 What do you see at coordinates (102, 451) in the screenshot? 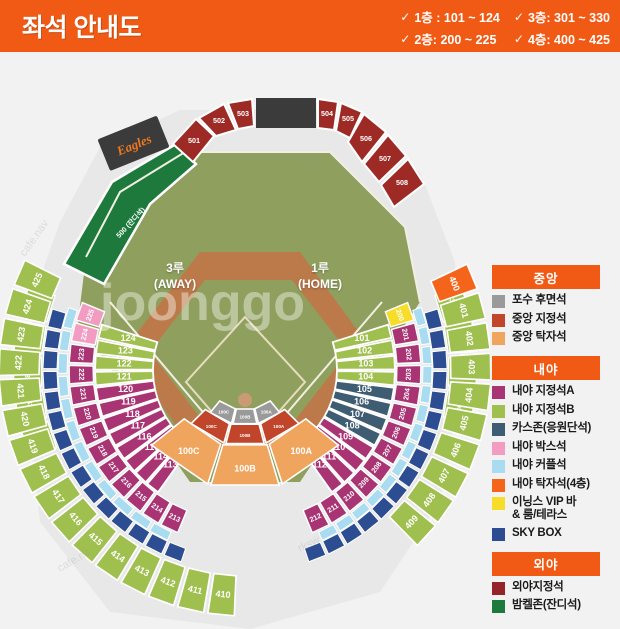
I see `section-218: 218` at bounding box center [102, 451].